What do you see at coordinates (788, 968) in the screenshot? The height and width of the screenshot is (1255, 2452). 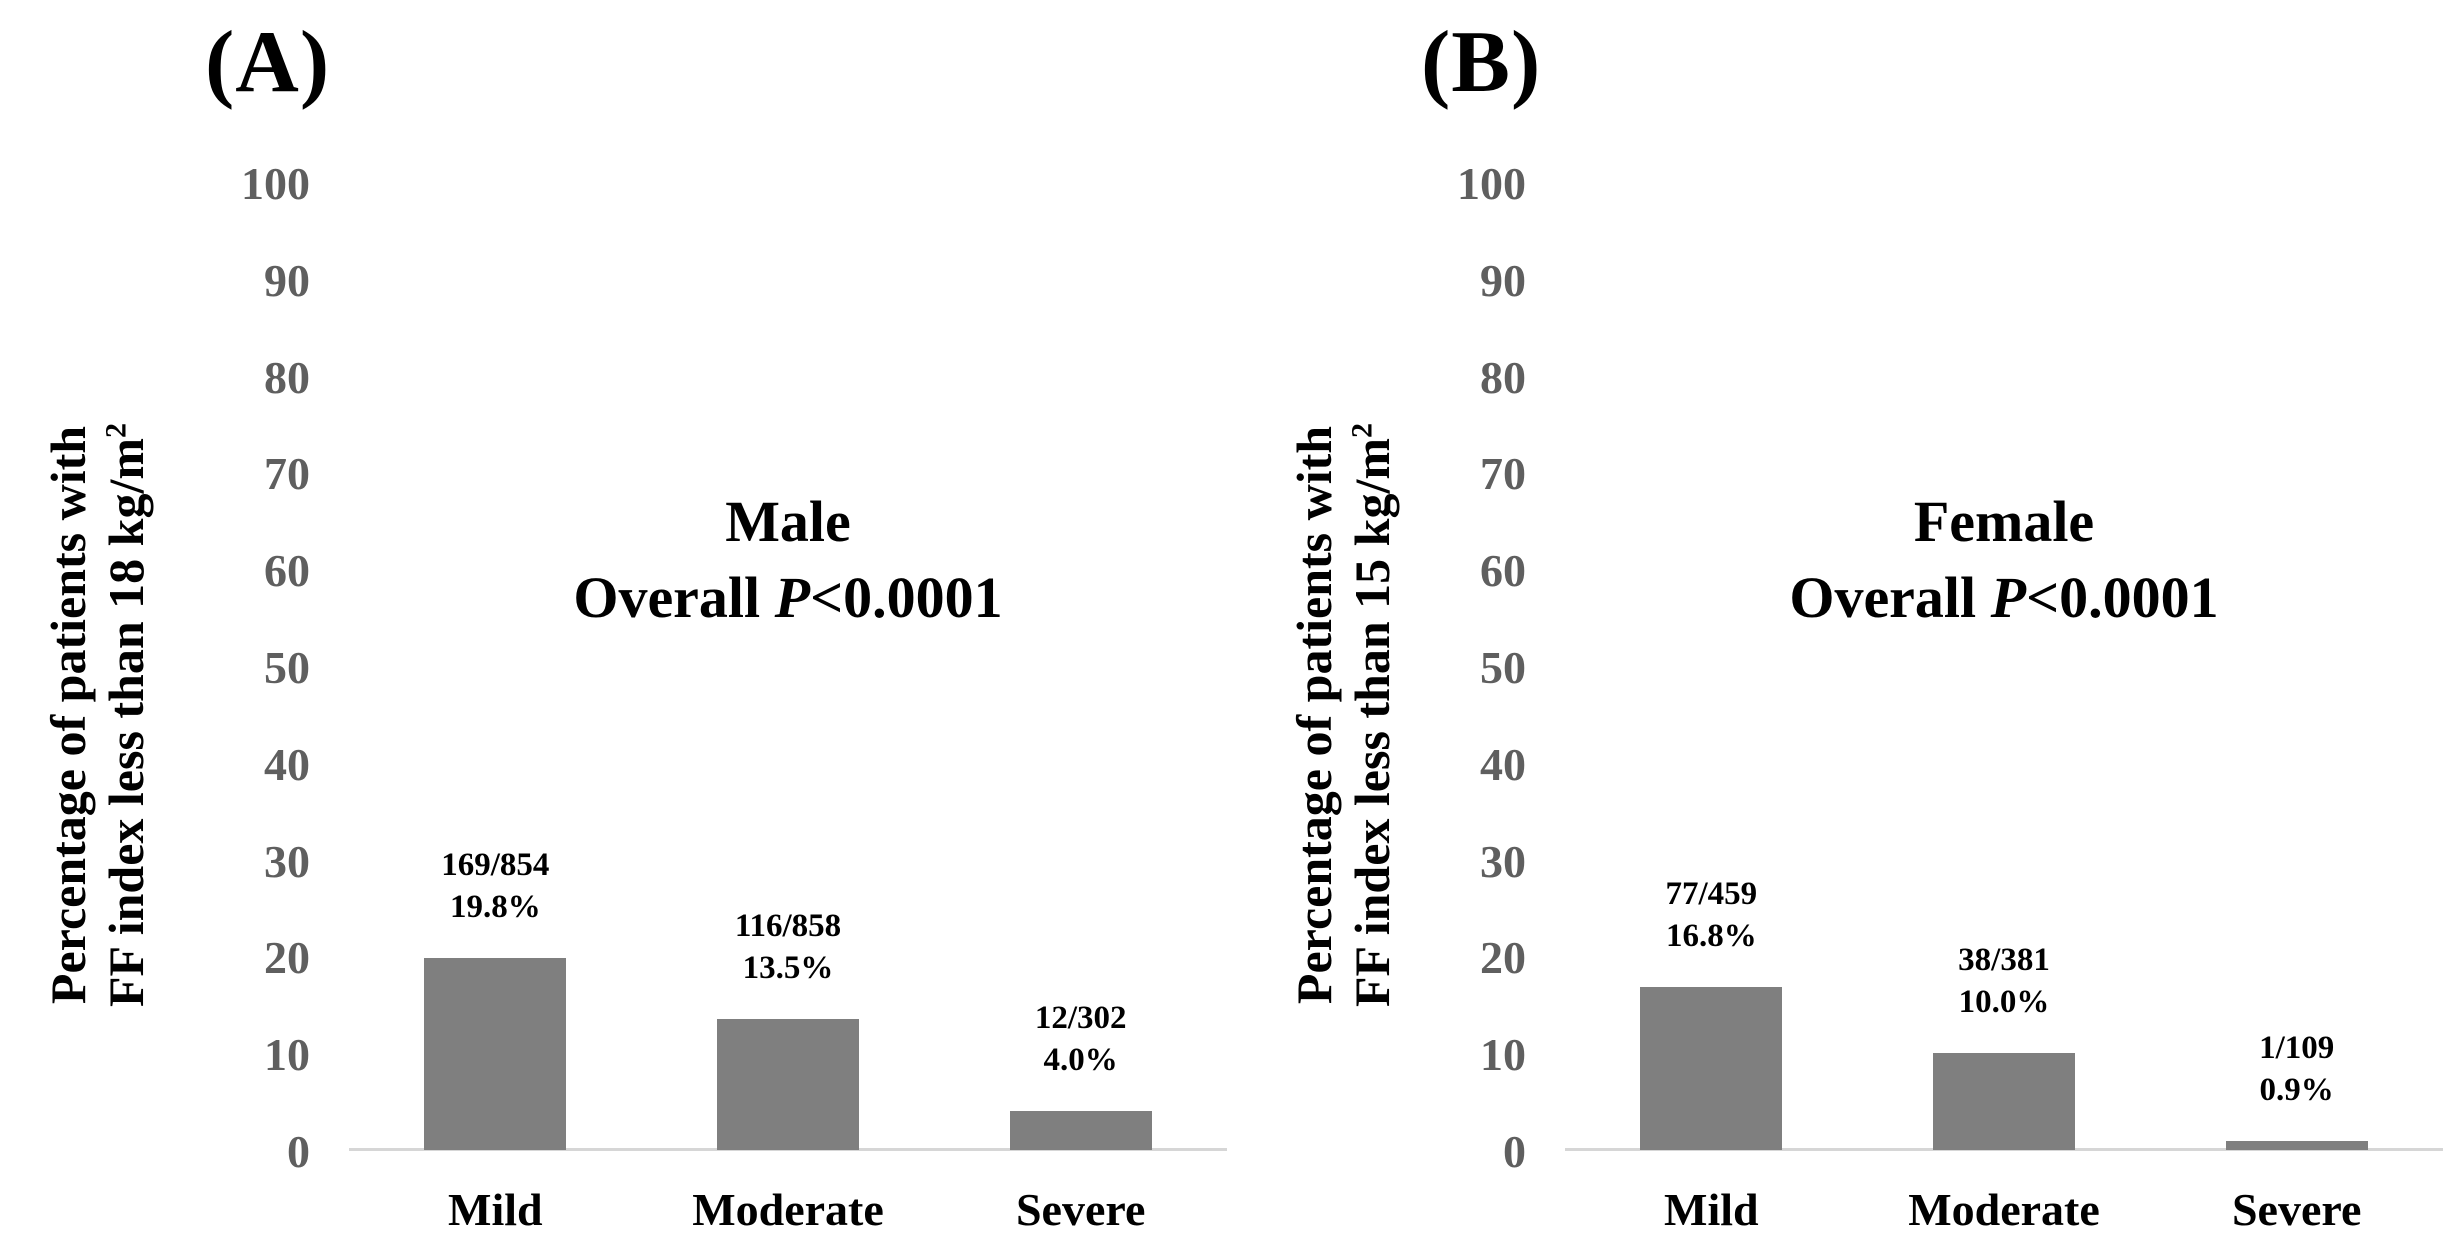 I see `bar-value-line: 13.5%` at bounding box center [788, 968].